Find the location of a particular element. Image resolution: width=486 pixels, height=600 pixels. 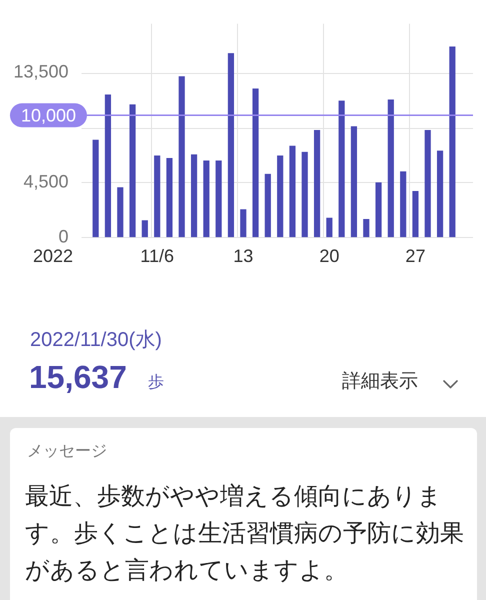

text: 15,637 is located at coordinates (78, 377).